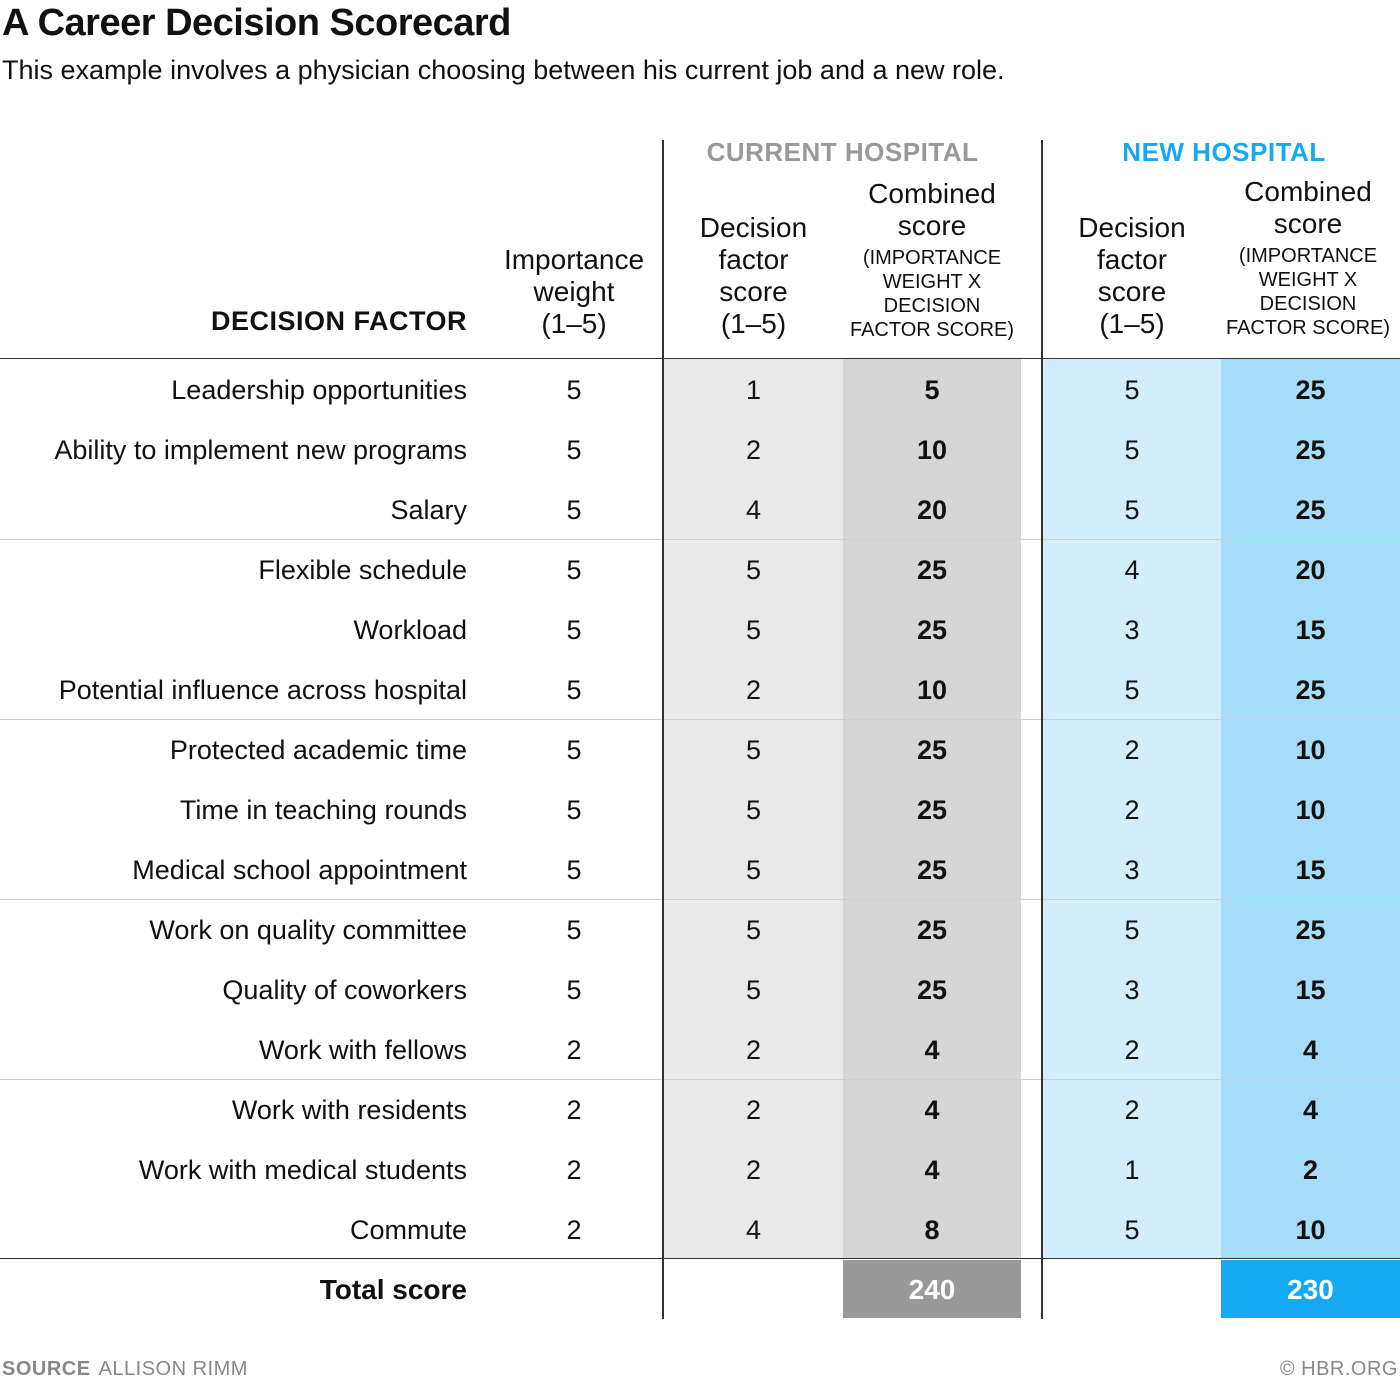  I want to click on current-combined-score-cell: 20, so click(932, 510).